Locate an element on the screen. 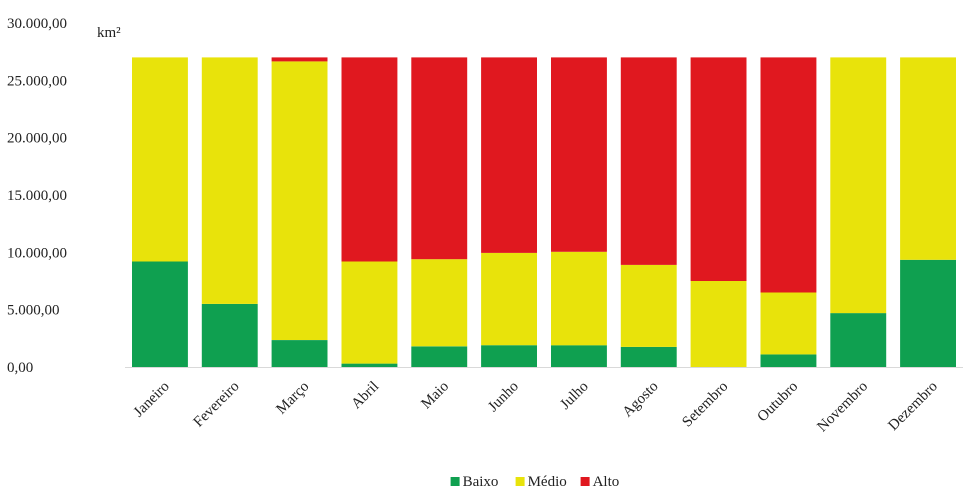 The height and width of the screenshot is (493, 971). y-tick-label: 0,00 is located at coordinates (20, 368).